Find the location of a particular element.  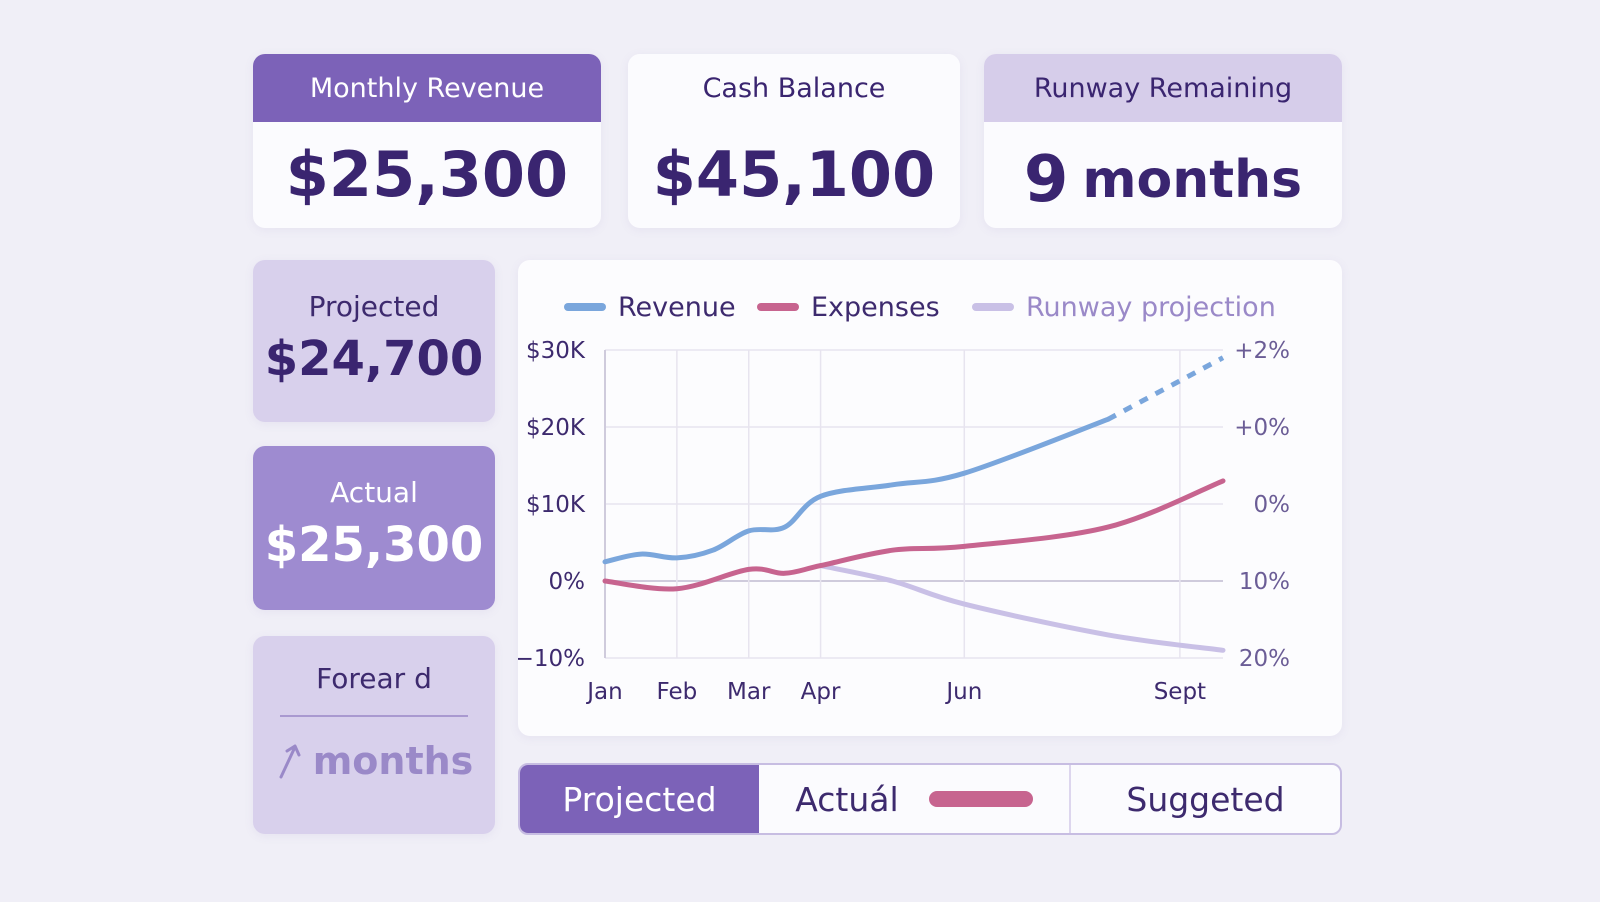

segment-suggested: Suggeted is located at coordinates (1205, 799).